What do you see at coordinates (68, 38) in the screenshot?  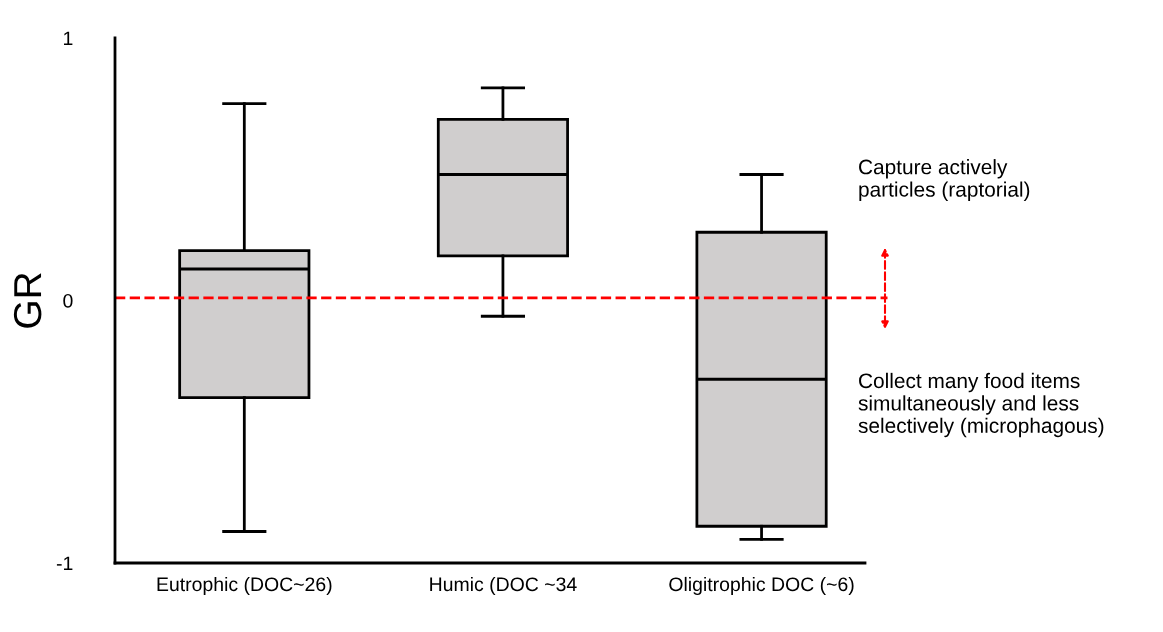 I see `y-tick-label: 1` at bounding box center [68, 38].